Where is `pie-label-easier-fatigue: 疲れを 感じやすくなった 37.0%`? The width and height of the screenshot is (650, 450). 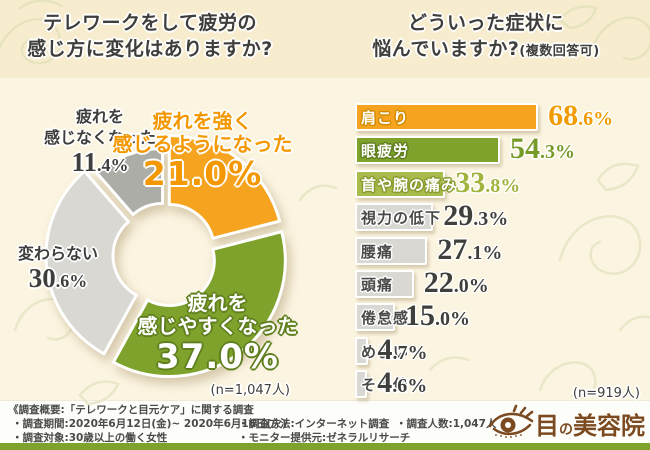 pie-label-easier-fatigue: 疲れを 感じやすくなった 37.0% is located at coordinates (217, 334).